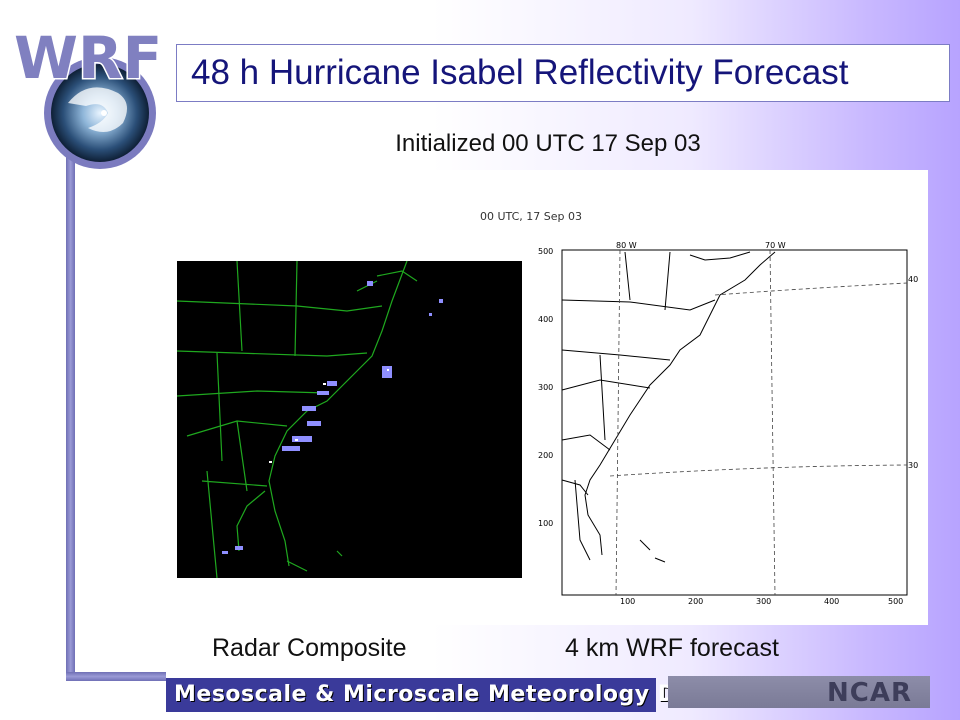 This screenshot has height=720, width=960. What do you see at coordinates (626, 245) in the screenshot?
I see `lon-label: 80 W` at bounding box center [626, 245].